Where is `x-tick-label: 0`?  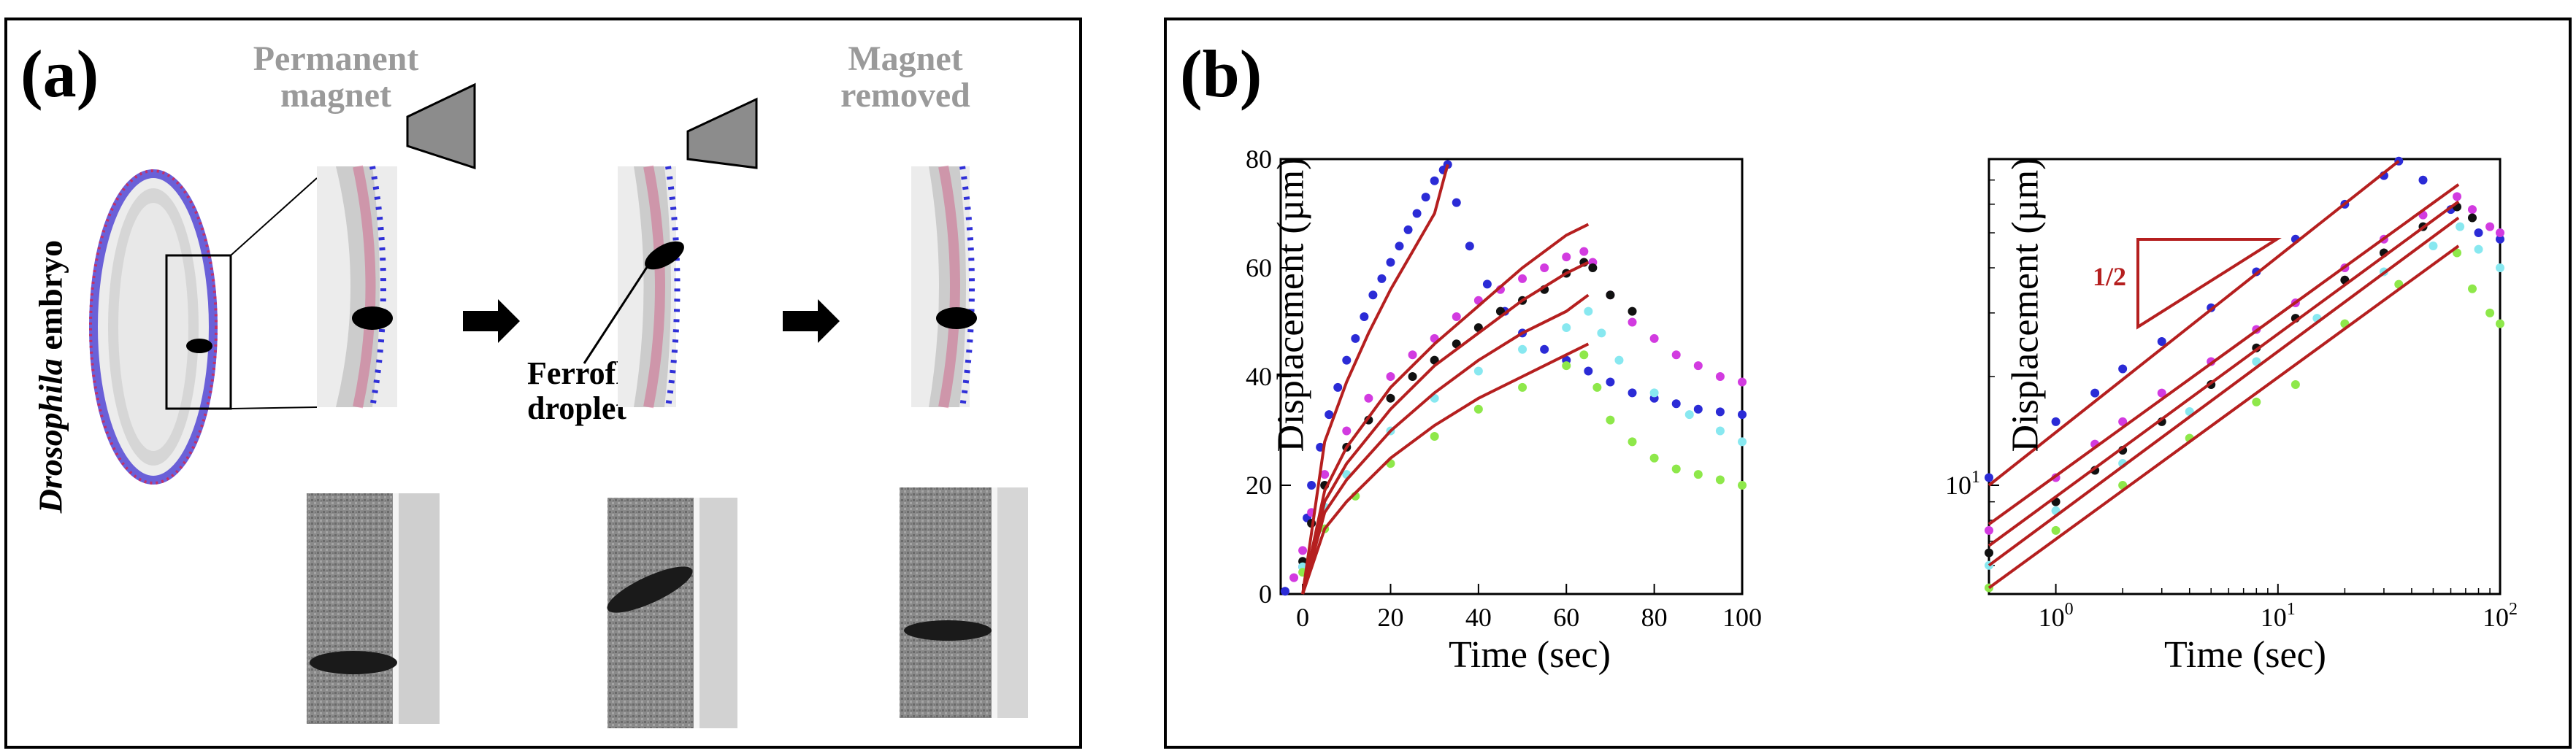
x-tick-label: 0 is located at coordinates (1302, 618).